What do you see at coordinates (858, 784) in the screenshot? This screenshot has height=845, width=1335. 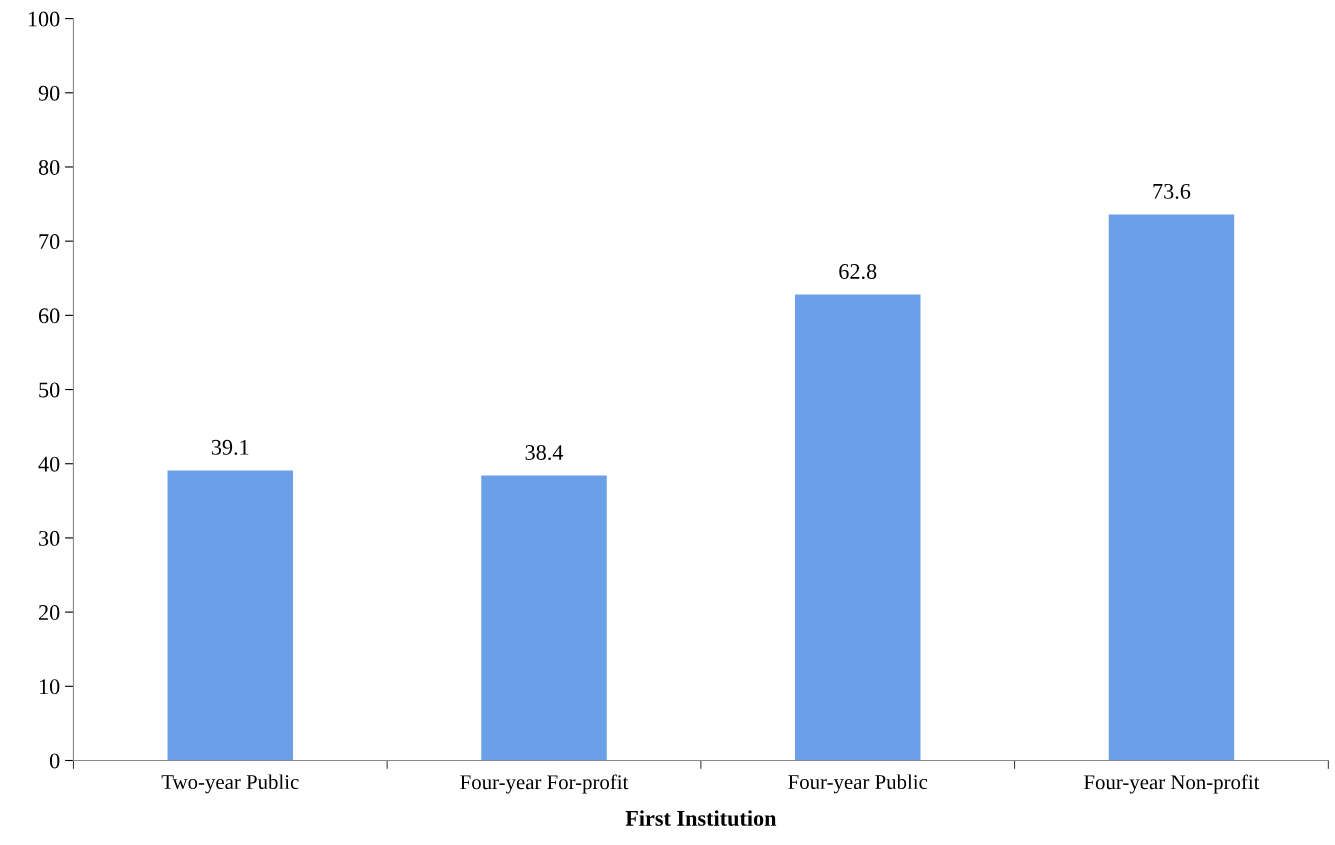 I see `x-tick-label: Four-year Public` at bounding box center [858, 784].